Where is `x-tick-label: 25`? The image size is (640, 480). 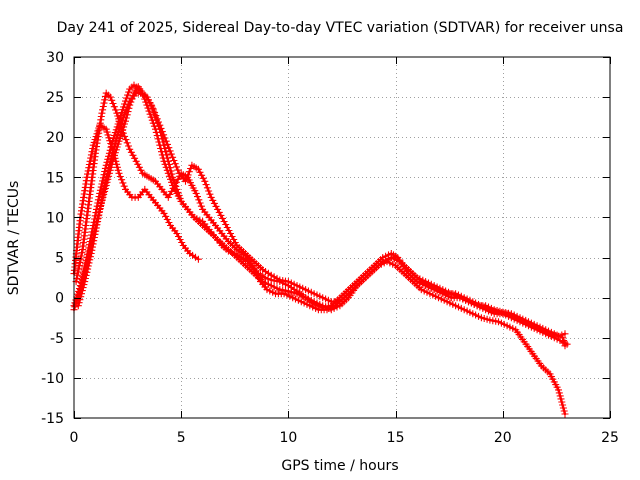 x-tick-label: 25 is located at coordinates (610, 438).